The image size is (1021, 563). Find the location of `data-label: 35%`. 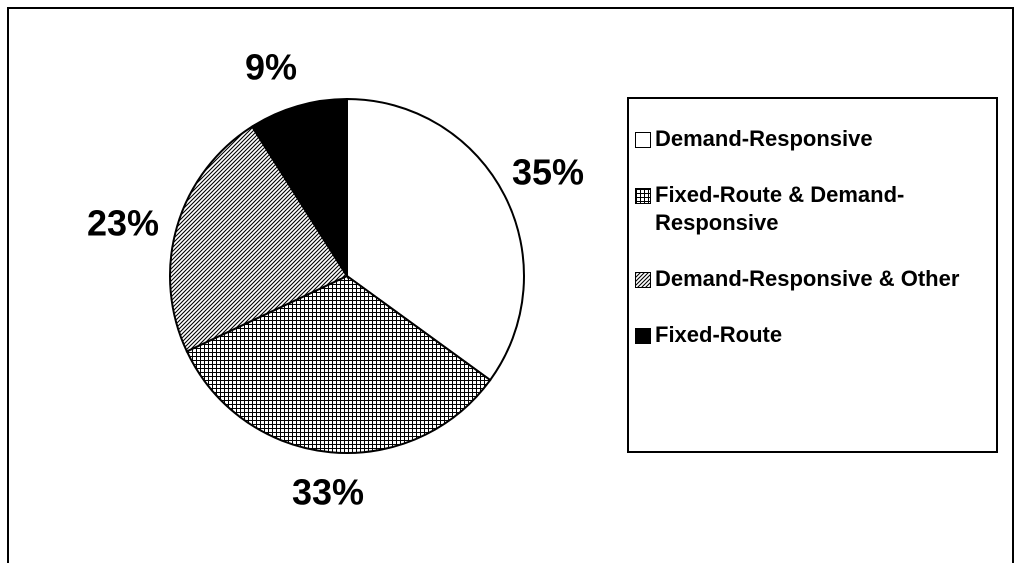

data-label: 35% is located at coordinates (548, 172).